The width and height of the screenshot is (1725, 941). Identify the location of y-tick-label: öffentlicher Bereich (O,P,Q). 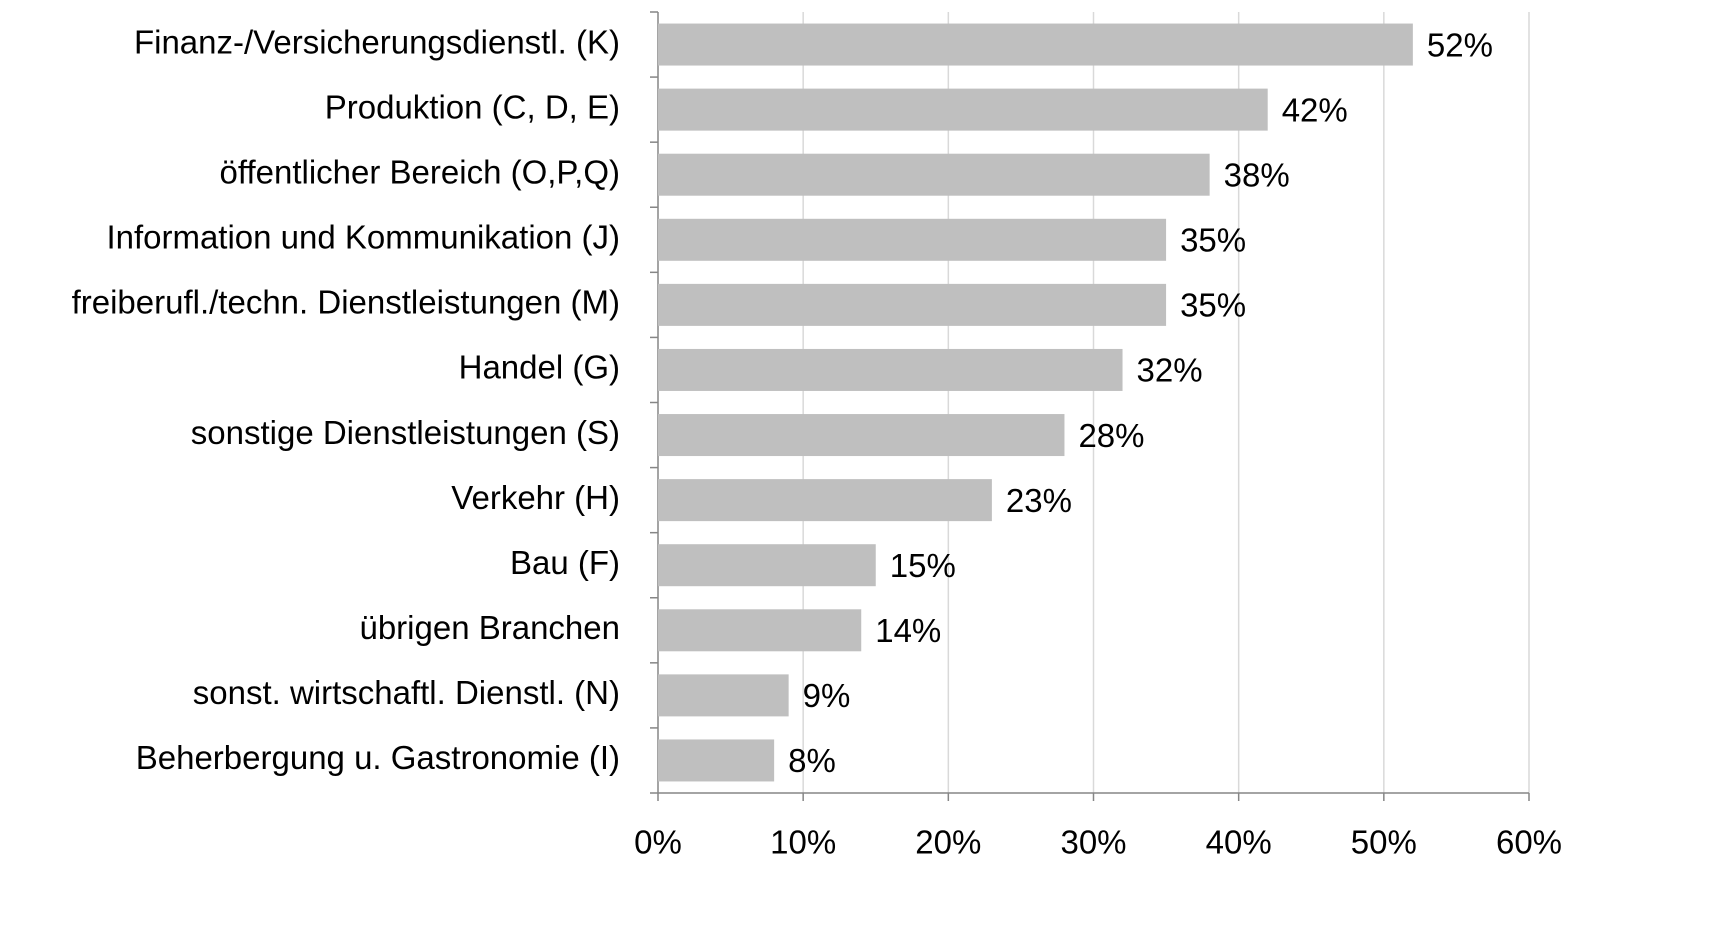
(420, 171).